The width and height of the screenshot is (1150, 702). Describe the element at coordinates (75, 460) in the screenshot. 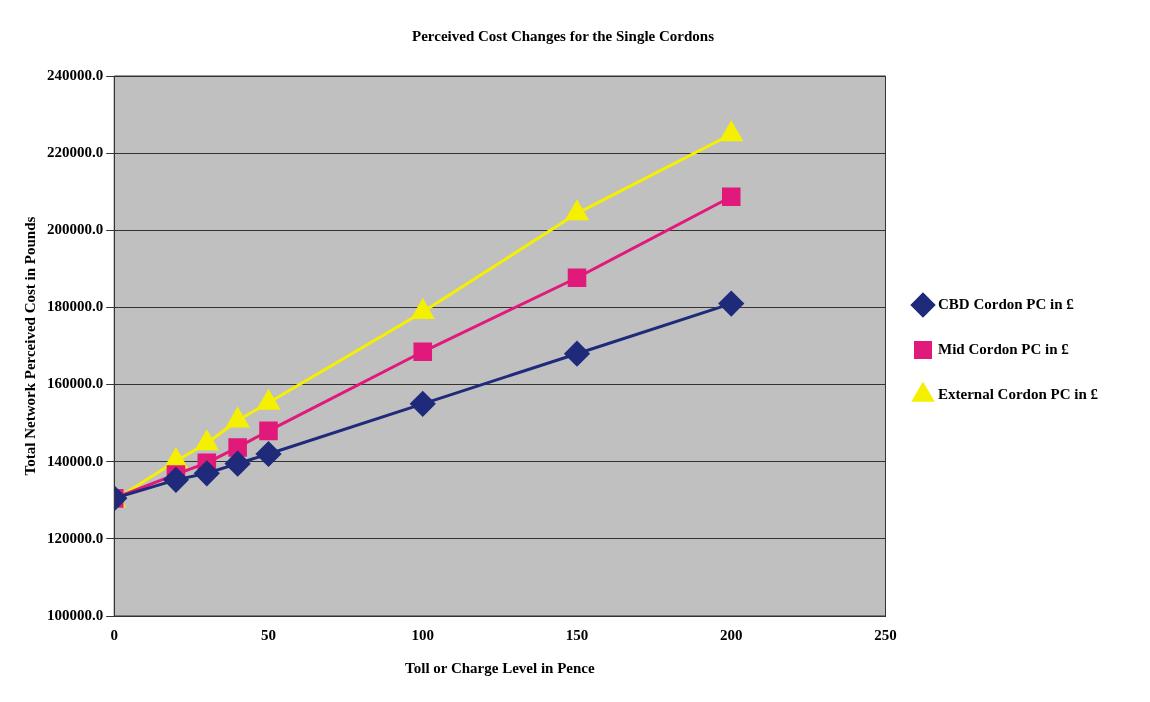

I see `y-tick-label: 140000.0` at that location.